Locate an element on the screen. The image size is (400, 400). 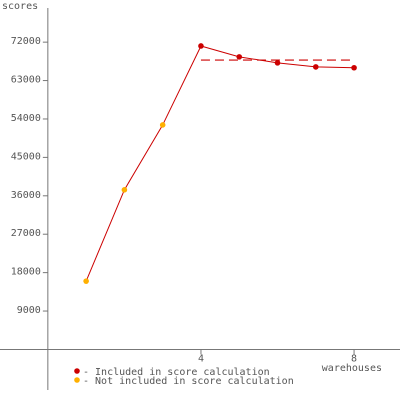
legend-label: - Not included in score calculation is located at coordinates (188, 381).